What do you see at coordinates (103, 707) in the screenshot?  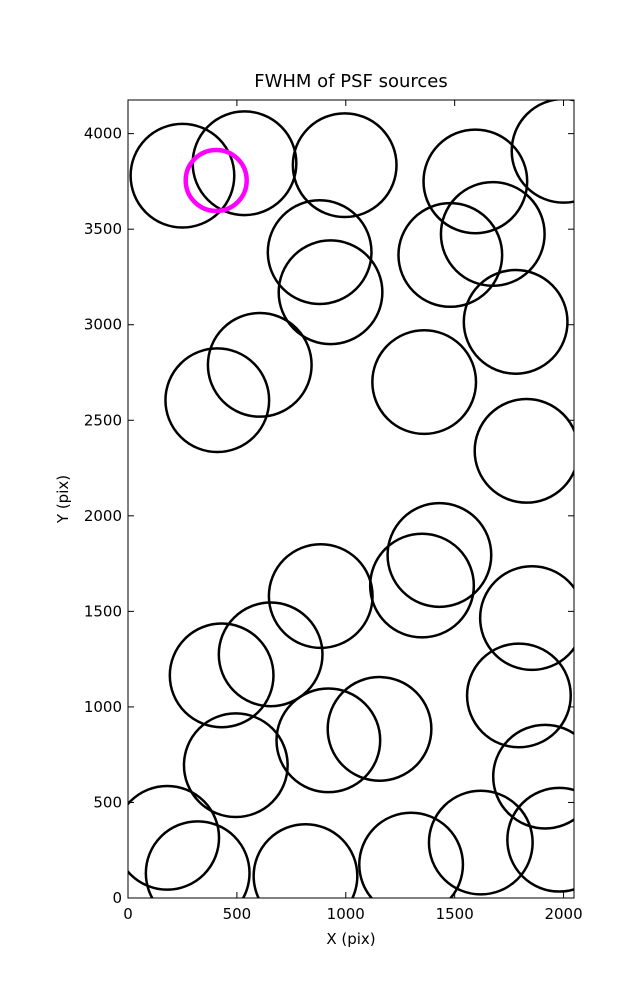 I see `y-tick-label: 1000` at bounding box center [103, 707].